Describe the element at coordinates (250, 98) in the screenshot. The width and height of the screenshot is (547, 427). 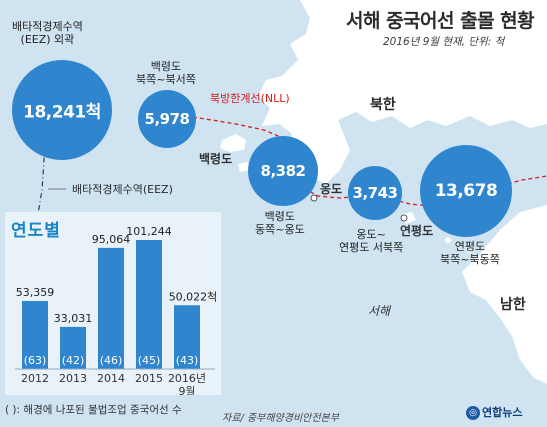
I see `label-nll: 북방한계선(NLL)` at that location.